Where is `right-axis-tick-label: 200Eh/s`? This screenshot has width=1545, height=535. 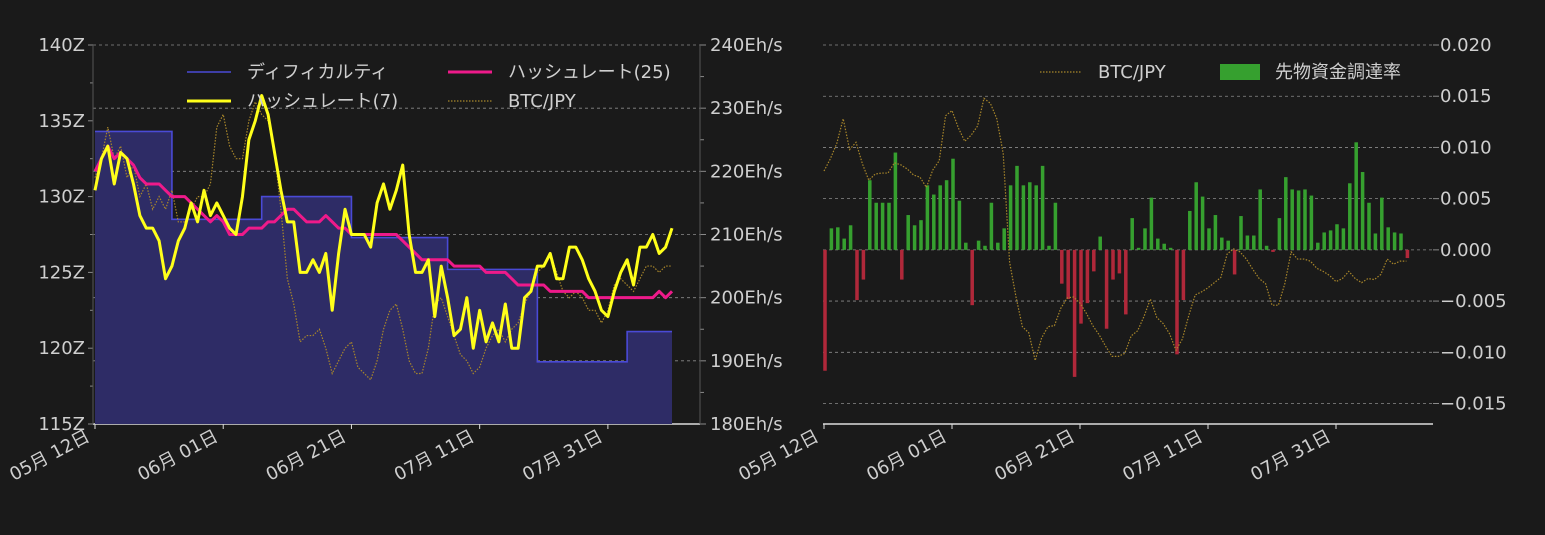 right-axis-tick-label: 200Eh/s is located at coordinates (746, 298).